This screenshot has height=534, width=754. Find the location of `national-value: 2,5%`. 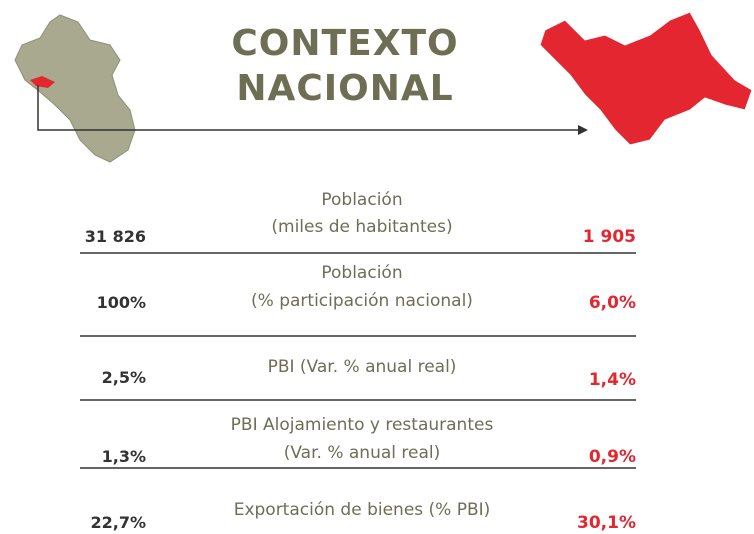

national-value: 2,5% is located at coordinates (124, 377).